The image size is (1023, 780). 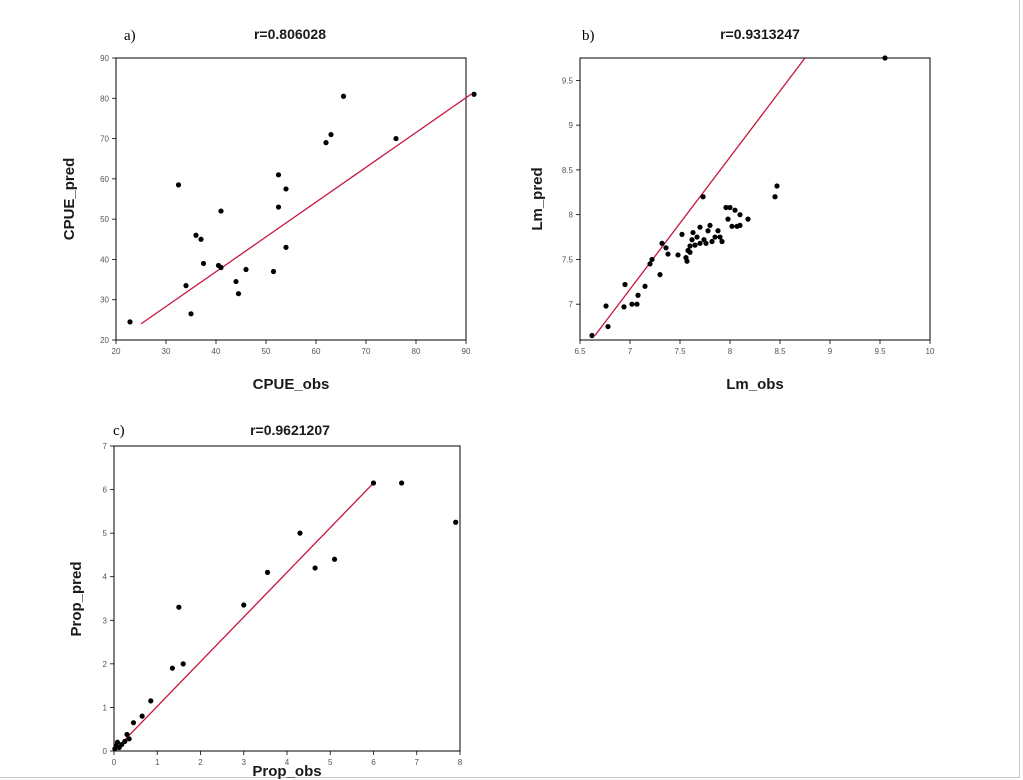 I want to click on x-tick-label: 50, so click(x=266, y=351).